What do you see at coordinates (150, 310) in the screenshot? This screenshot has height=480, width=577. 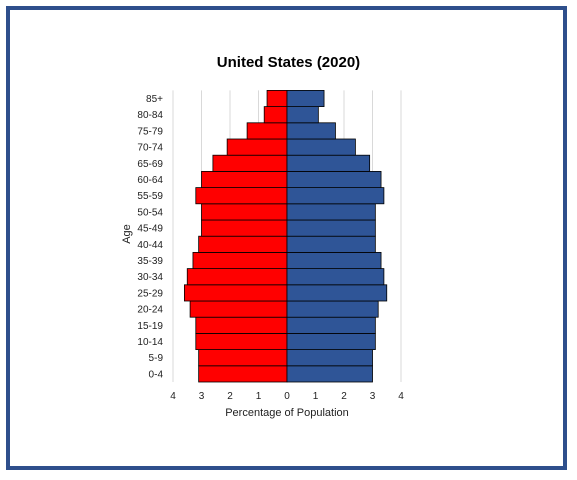 I see `y-tick-label: 20-24` at bounding box center [150, 310].